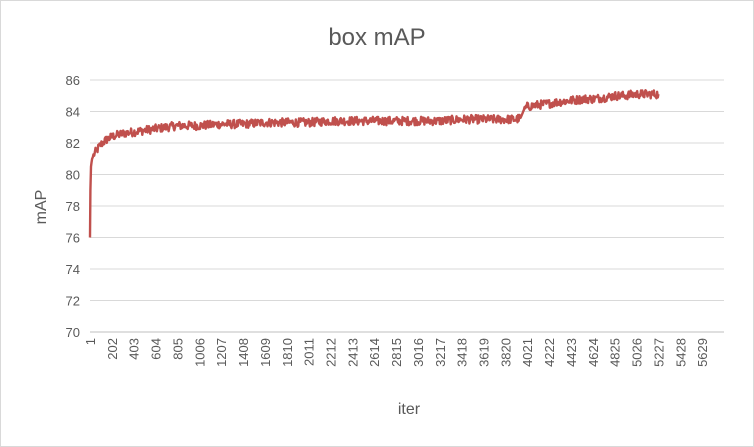  Describe the element at coordinates (73, 269) in the screenshot. I see `y-tick-label: 74` at that location.